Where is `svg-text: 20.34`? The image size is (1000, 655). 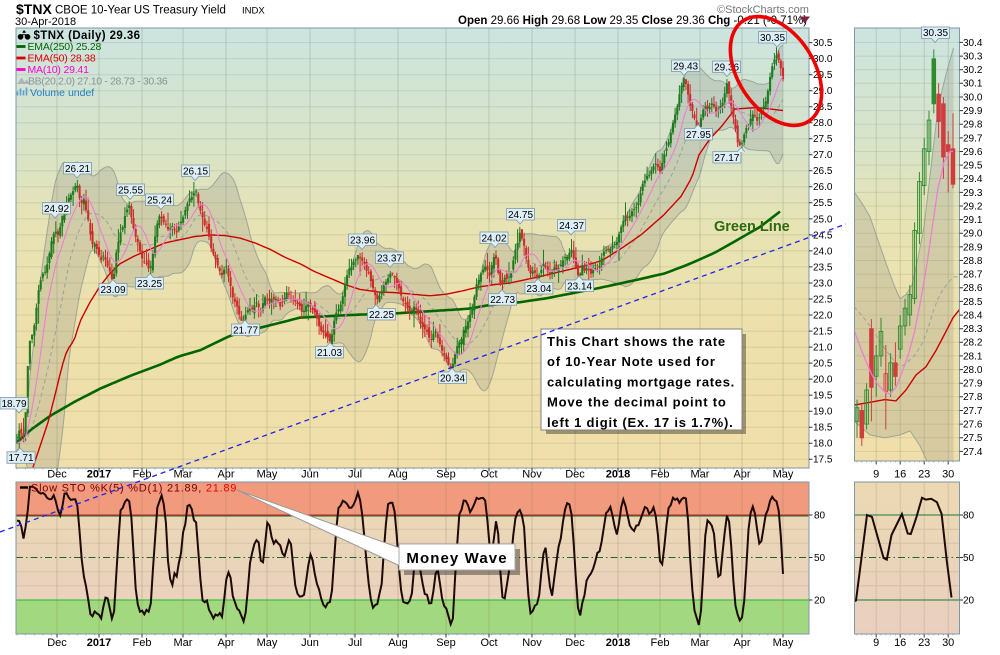
svg-text: 20.34 is located at coordinates (452, 378).